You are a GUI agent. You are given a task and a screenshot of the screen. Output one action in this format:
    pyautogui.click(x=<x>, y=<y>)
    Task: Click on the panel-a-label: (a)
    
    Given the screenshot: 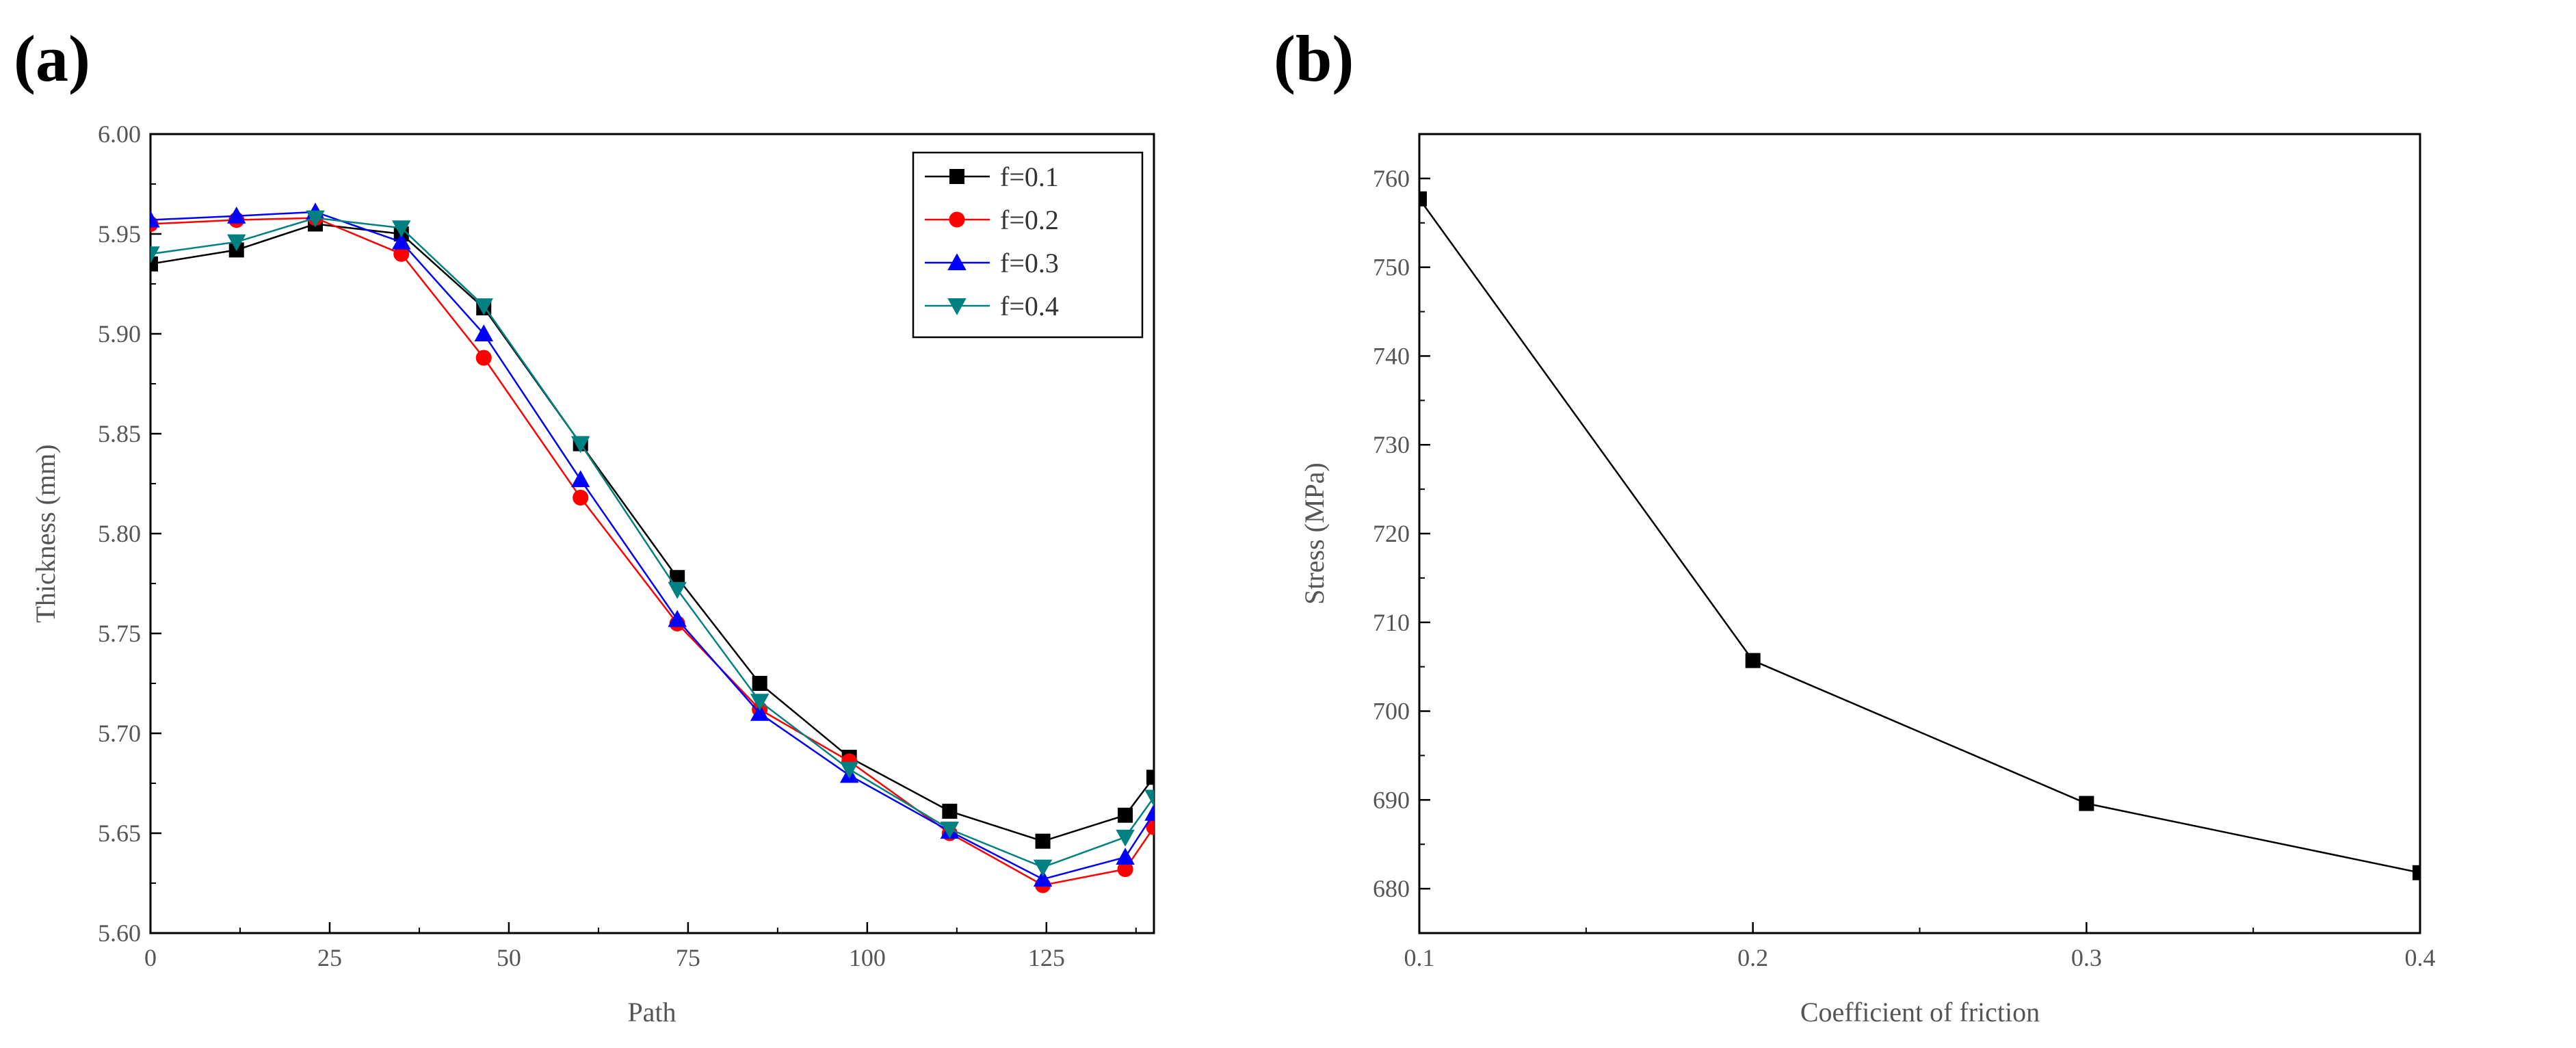 What is the action you would take?
    pyautogui.click(x=52, y=59)
    